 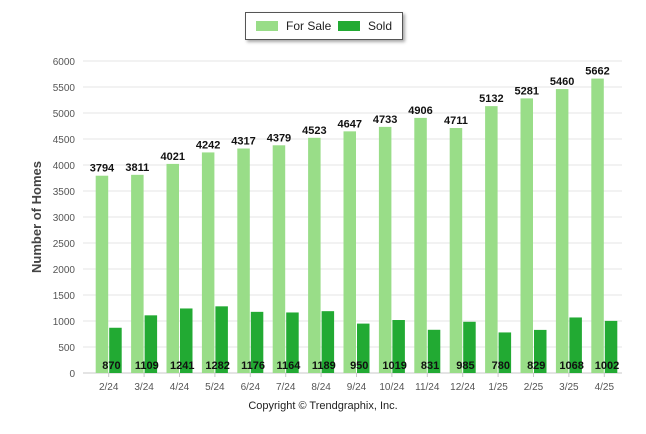 What do you see at coordinates (36, 217) in the screenshot?
I see `y-axis-title: Number of Homes` at bounding box center [36, 217].